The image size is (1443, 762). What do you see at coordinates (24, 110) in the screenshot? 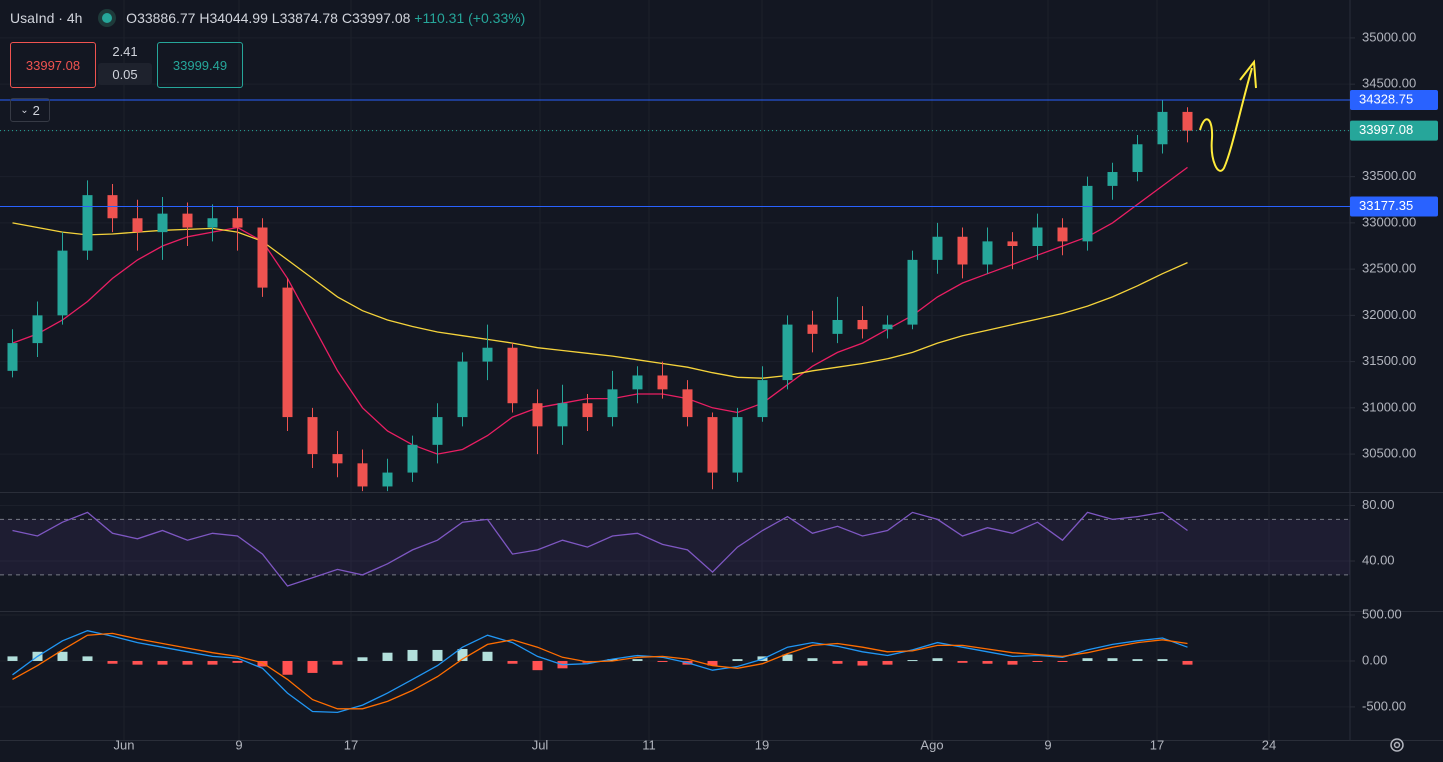
I see `chevron: ⌄` at bounding box center [24, 110].